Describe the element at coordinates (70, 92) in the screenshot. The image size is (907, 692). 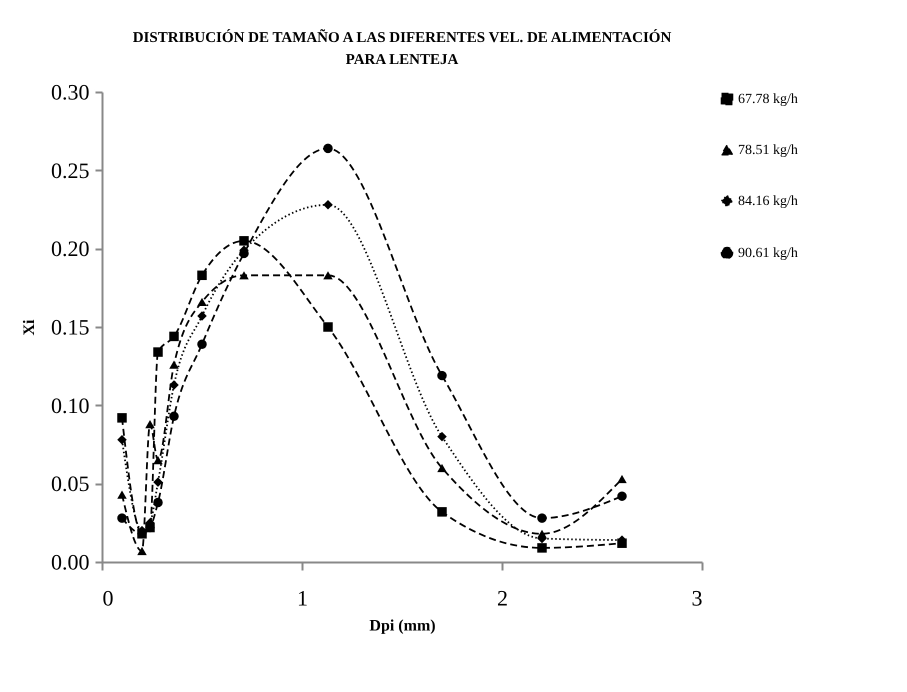
I see `y-tick-label: 0.30` at that location.